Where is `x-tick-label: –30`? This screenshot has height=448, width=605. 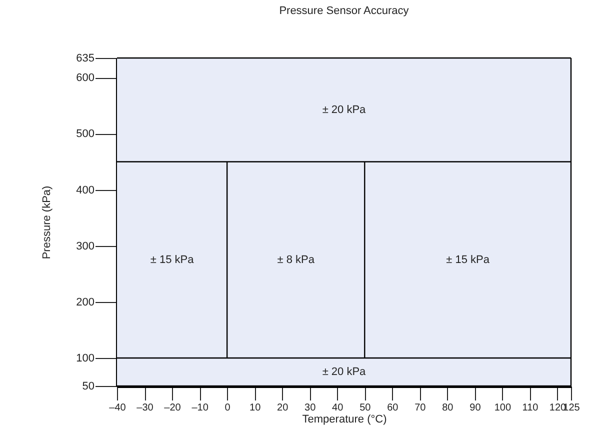 x-tick-label: –30 is located at coordinates (145, 408).